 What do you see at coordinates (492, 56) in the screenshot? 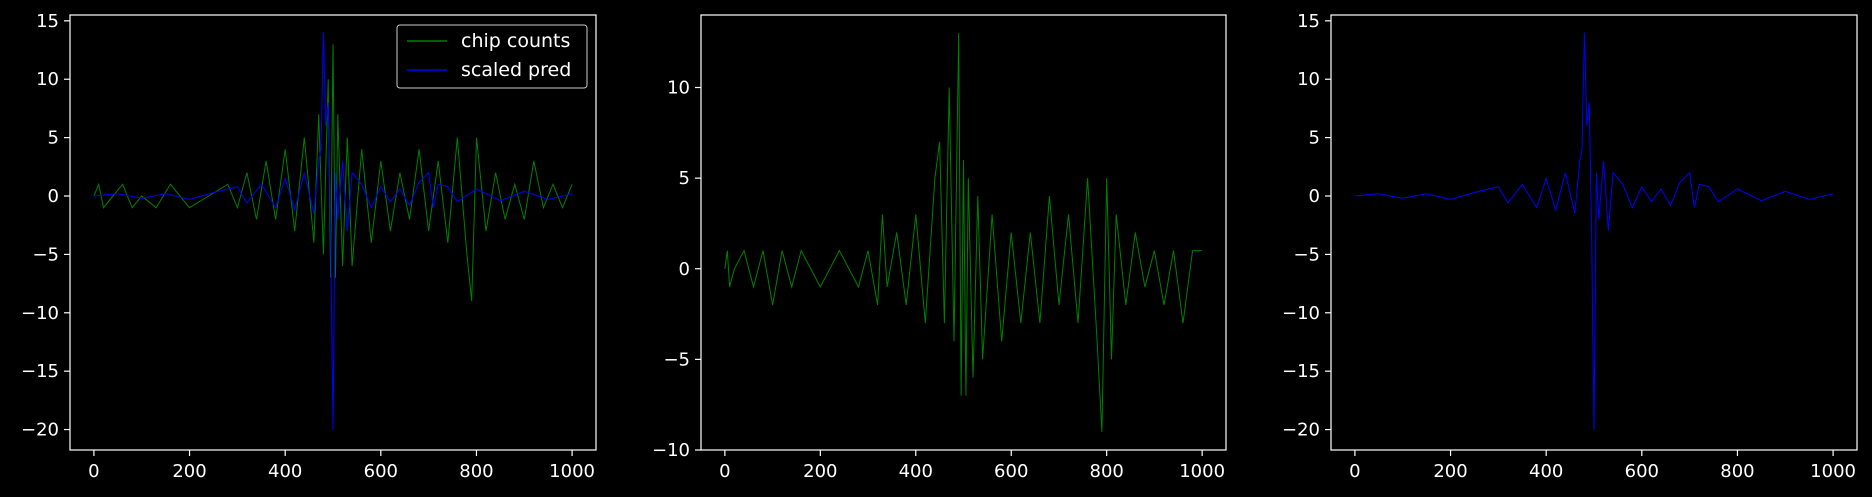
I see `legend: chip counts scaled pred` at bounding box center [492, 56].